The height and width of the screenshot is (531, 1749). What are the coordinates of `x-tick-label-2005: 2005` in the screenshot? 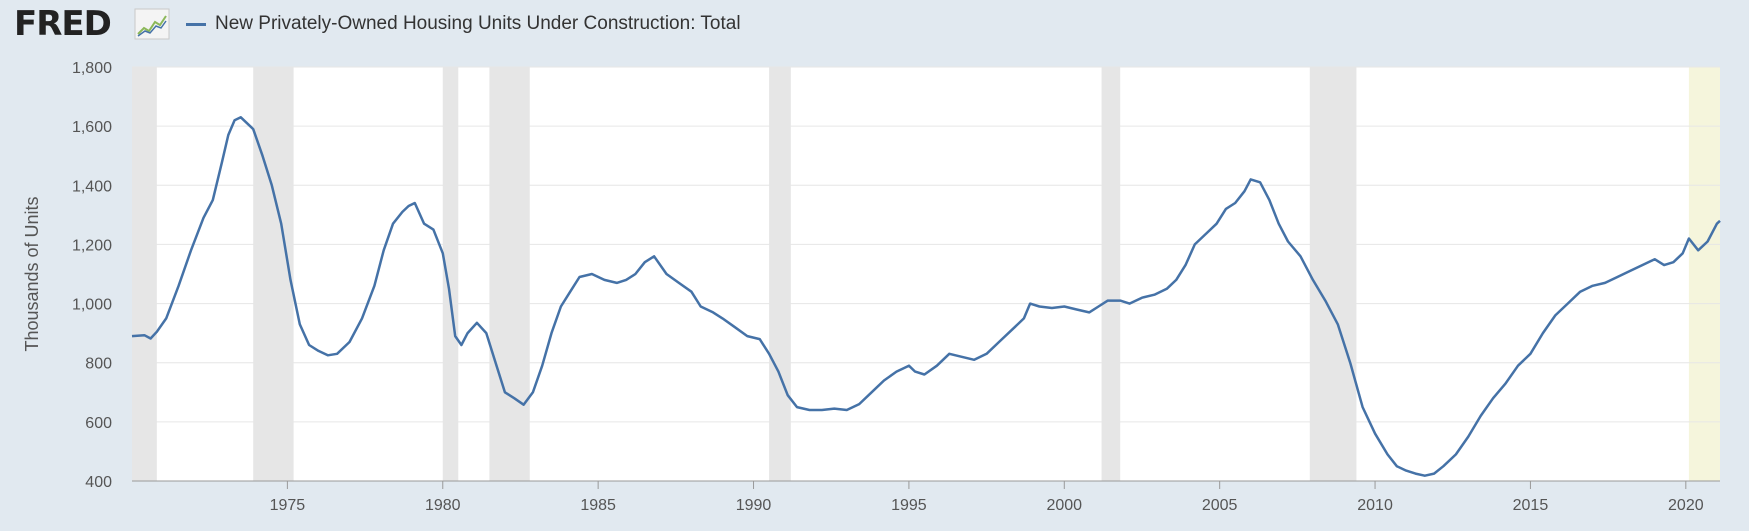 It's located at (1220, 505).